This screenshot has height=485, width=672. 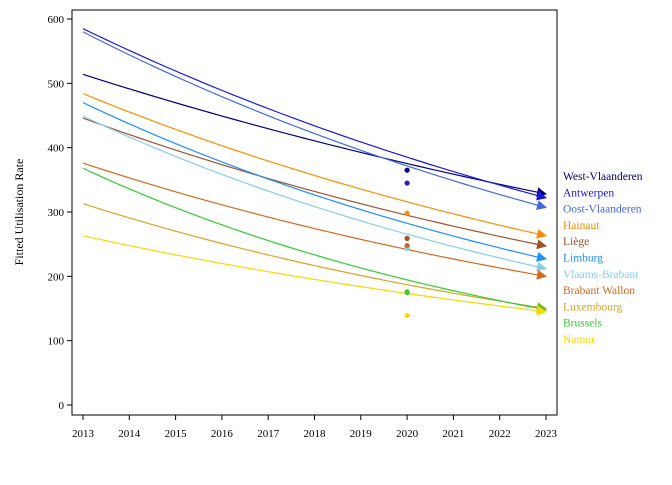 I want to click on y-tick-label: 200, so click(x=56, y=277).